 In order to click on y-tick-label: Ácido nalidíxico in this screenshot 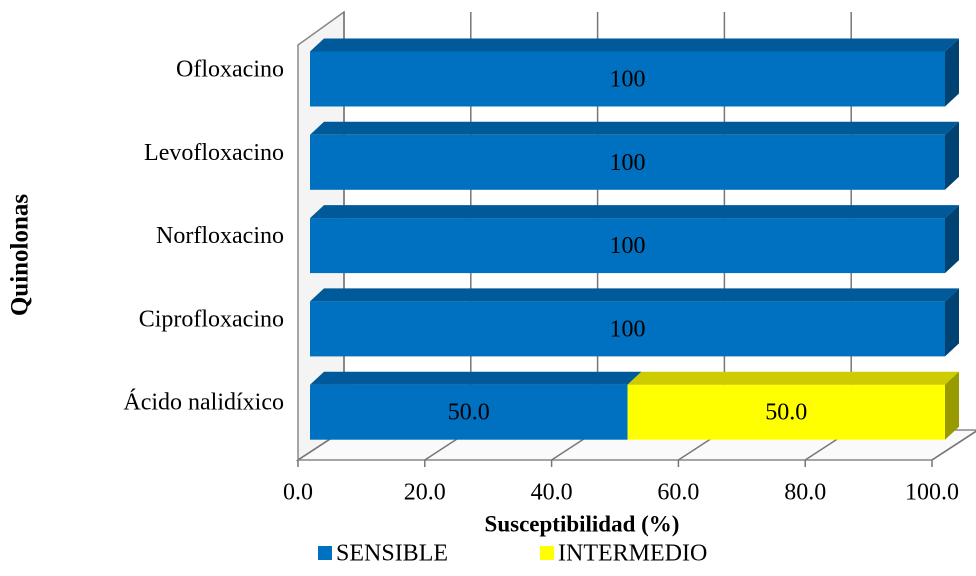, I will do `click(203, 403)`.